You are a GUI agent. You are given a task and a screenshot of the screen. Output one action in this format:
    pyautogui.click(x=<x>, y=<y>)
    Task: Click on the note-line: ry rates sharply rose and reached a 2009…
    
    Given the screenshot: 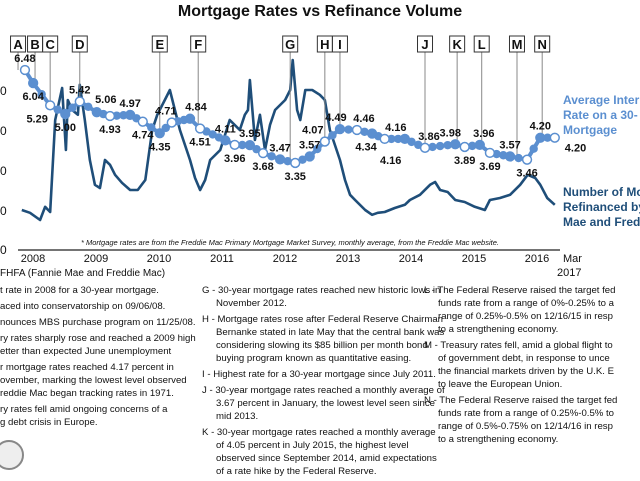 What is the action you would take?
    pyautogui.click(x=98, y=338)
    